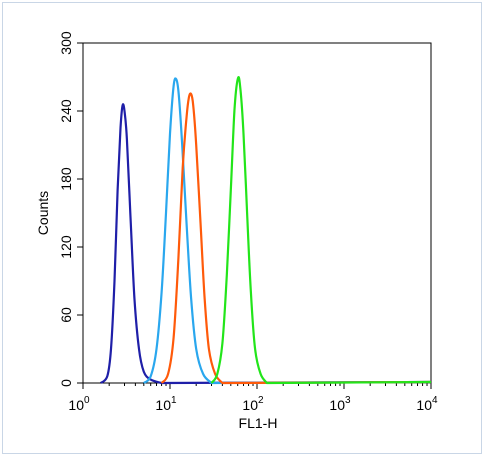 The image size is (486, 457). Describe the element at coordinates (66, 383) in the screenshot. I see `y-tick-label: 0` at that location.